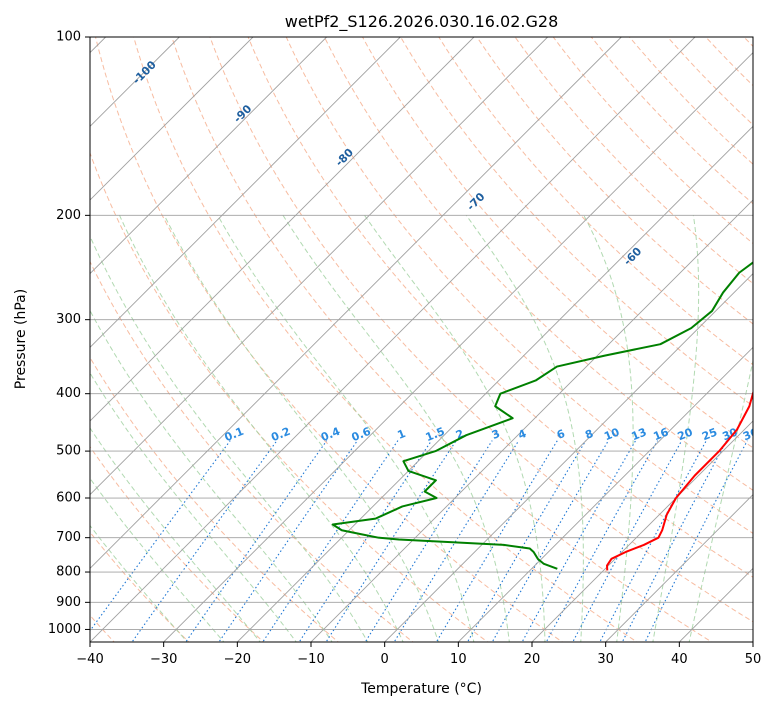  Describe the element at coordinates (611, 434) in the screenshot. I see `mixing-ratio-label: 10` at that location.